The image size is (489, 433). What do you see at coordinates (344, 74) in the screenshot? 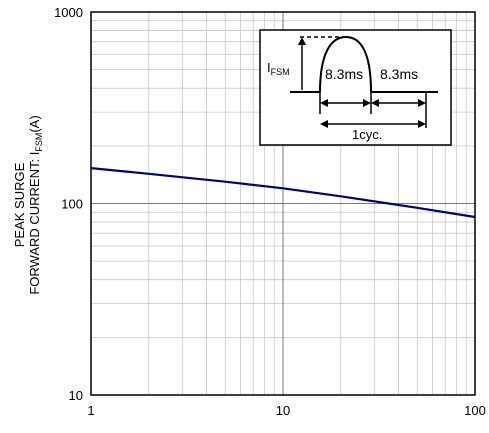
I see `inset-pulse-label: 8.3ms` at bounding box center [344, 74].